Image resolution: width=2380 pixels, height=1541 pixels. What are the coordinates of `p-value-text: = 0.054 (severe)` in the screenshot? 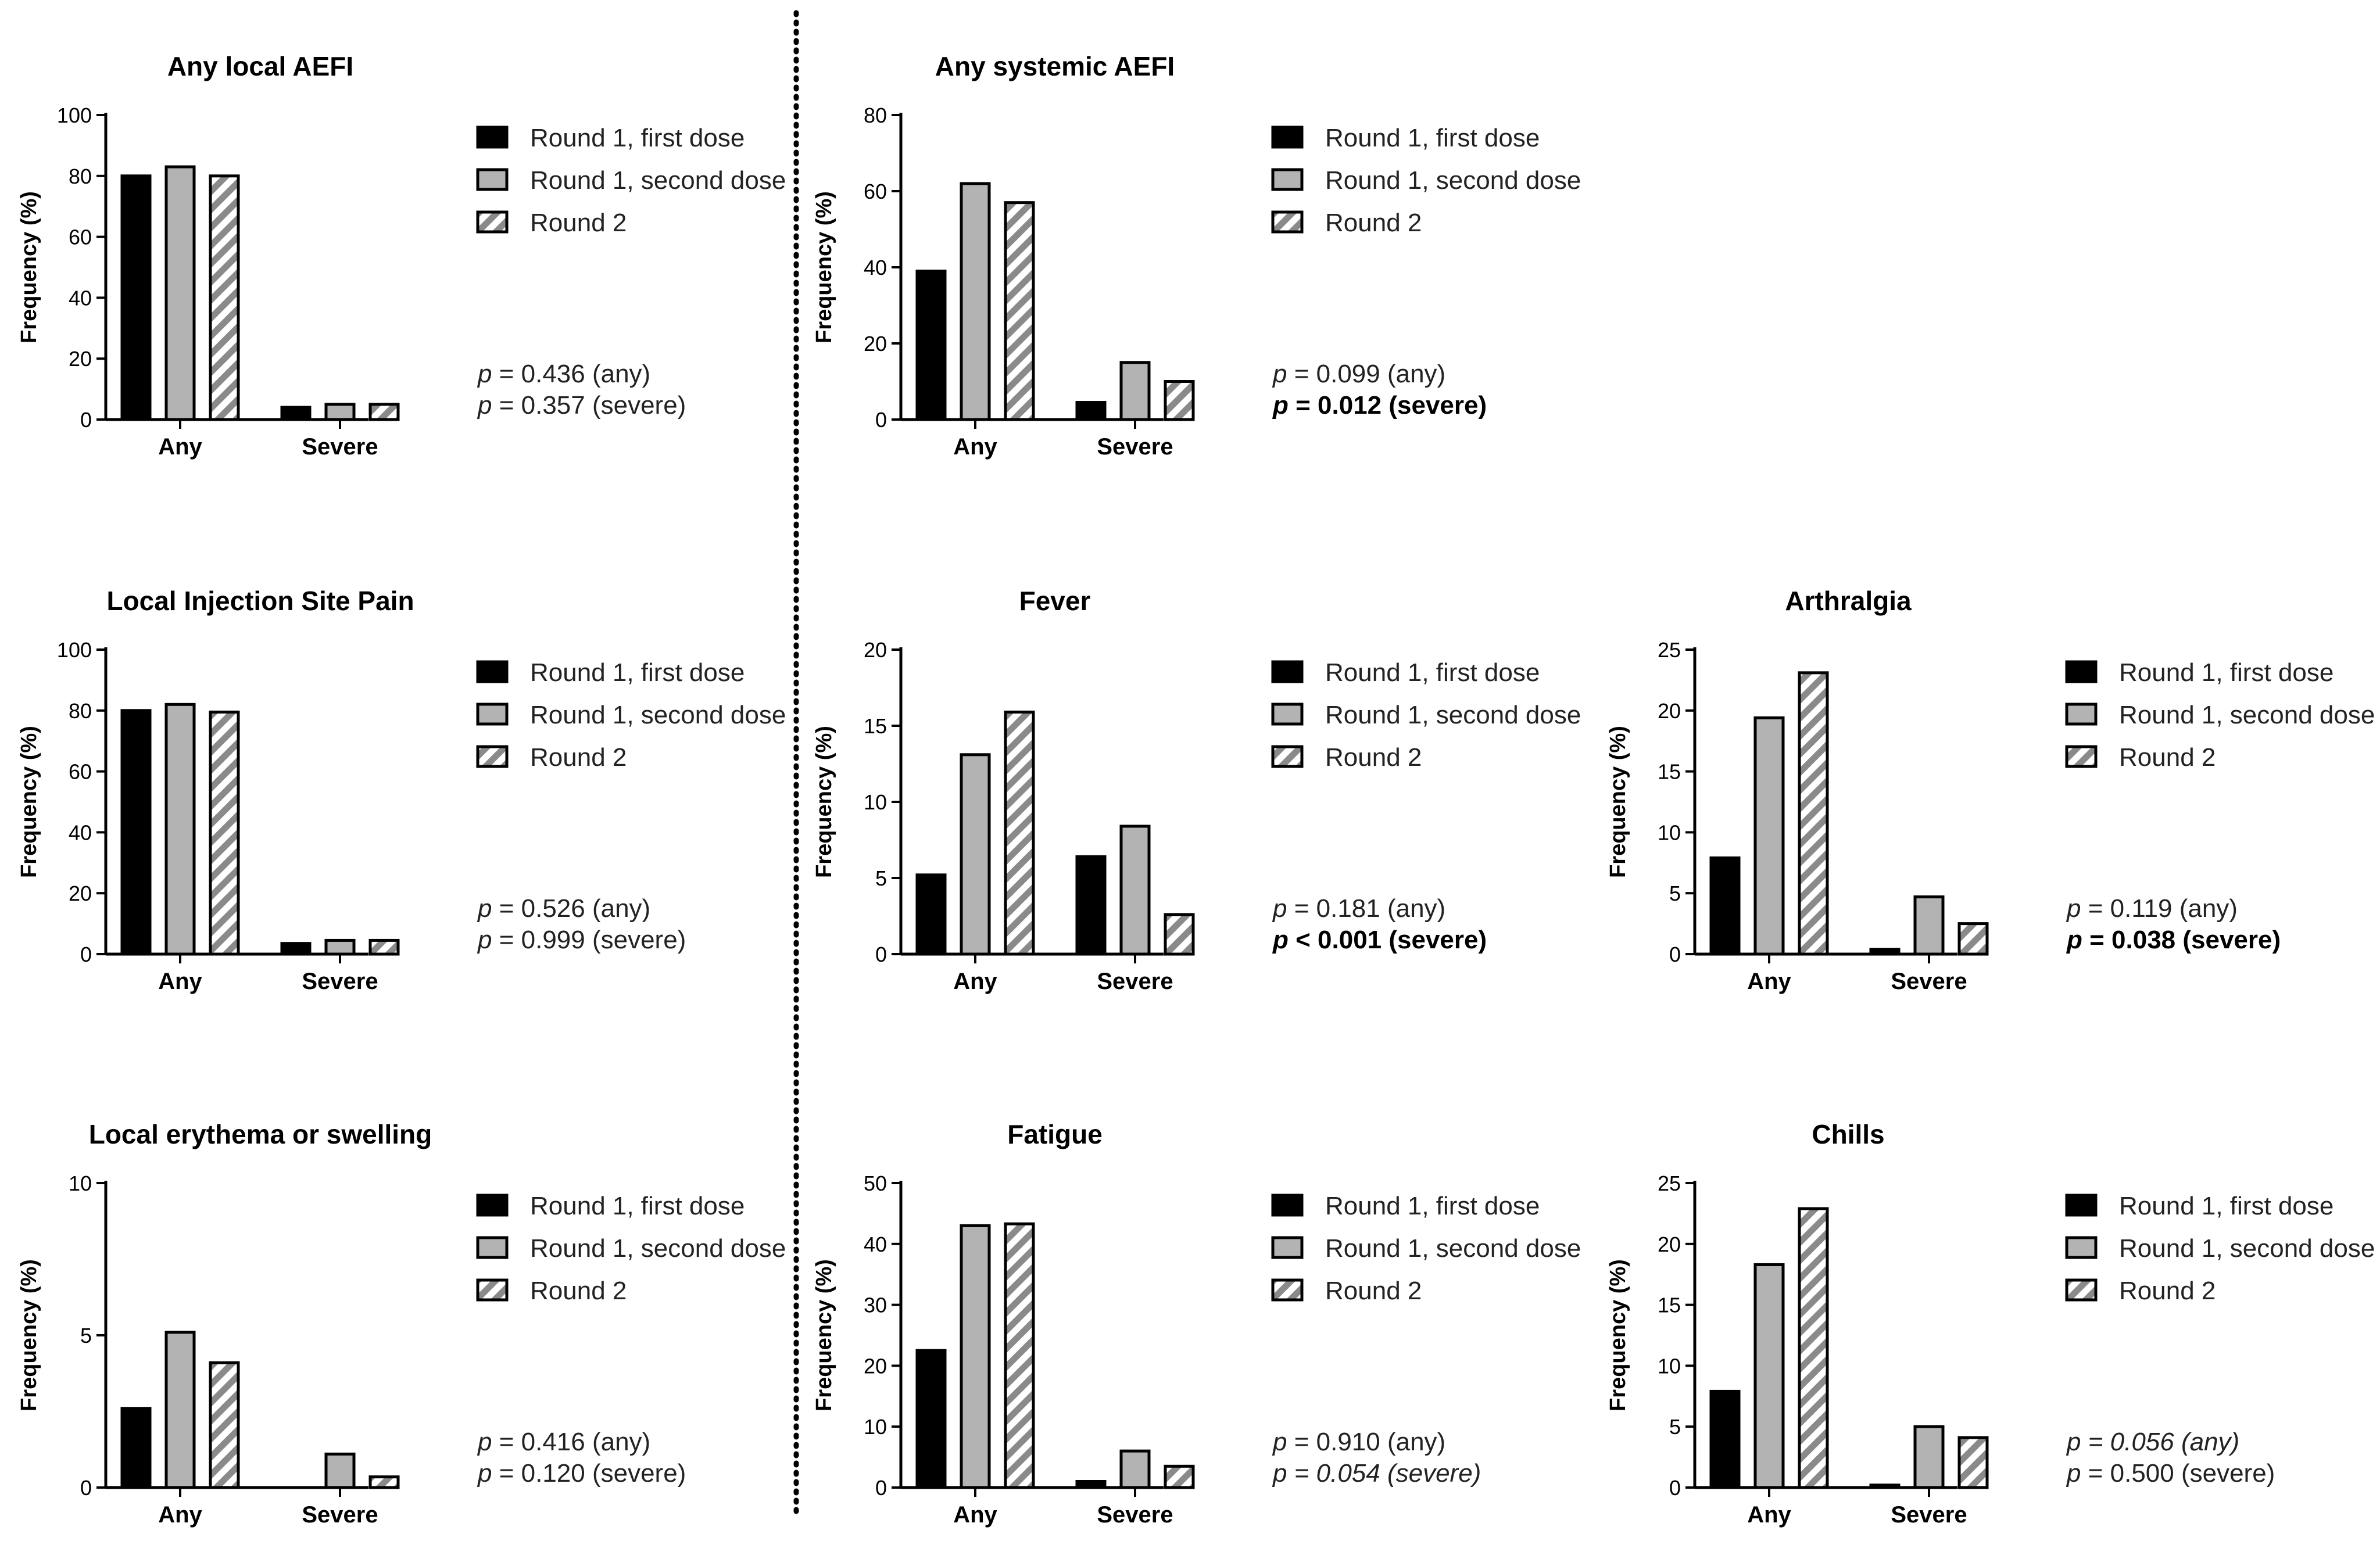 It's located at (1384, 1473).